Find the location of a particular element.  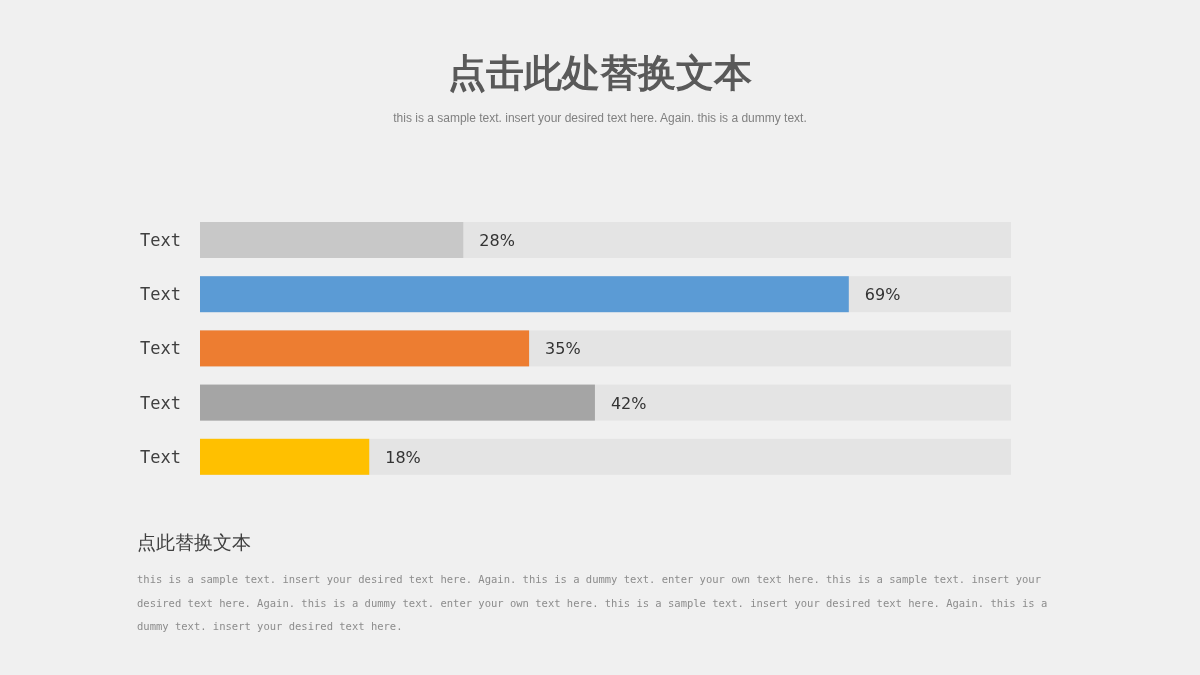

text: 点此替换文本 is located at coordinates (194, 542).